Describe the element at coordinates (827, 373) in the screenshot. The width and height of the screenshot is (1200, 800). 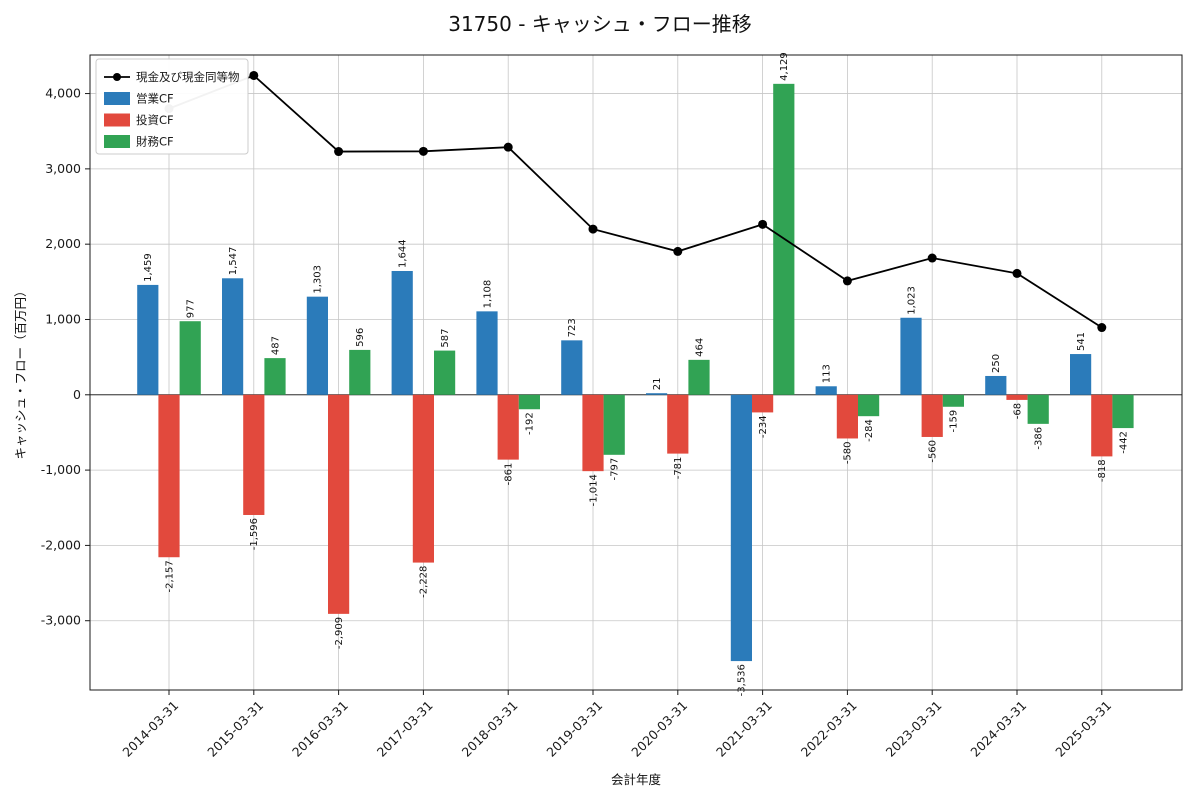
I see `bar-value-label: 113` at that location.